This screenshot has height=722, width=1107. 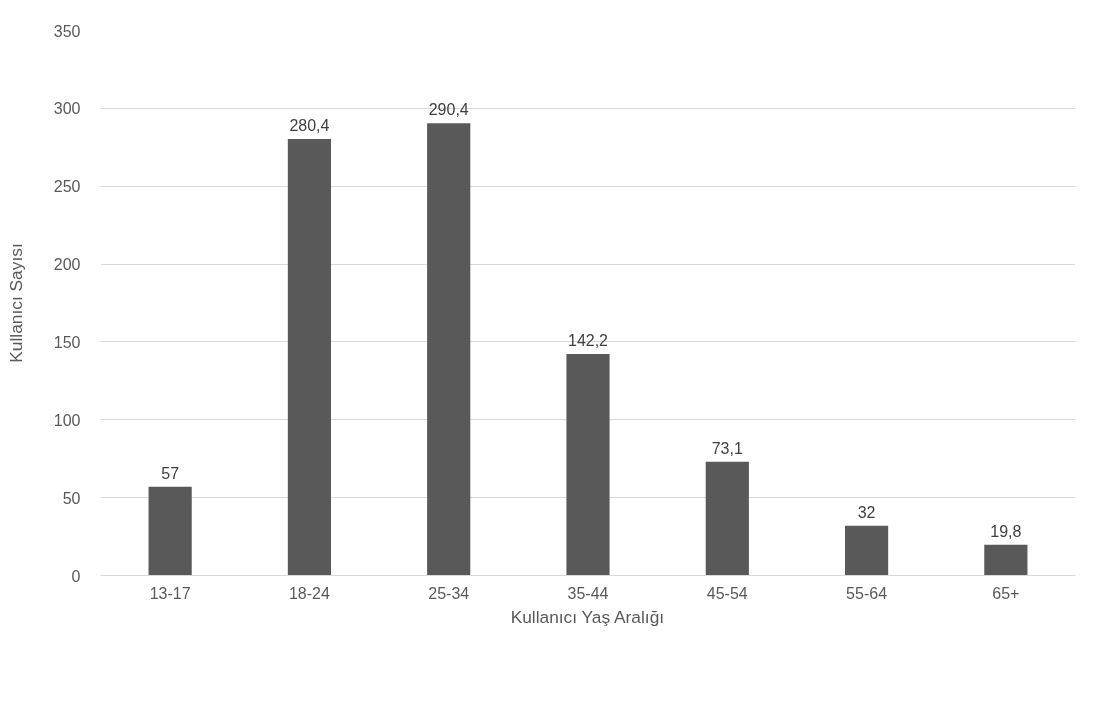 I want to click on y-tick-label: 50, so click(x=71, y=498).